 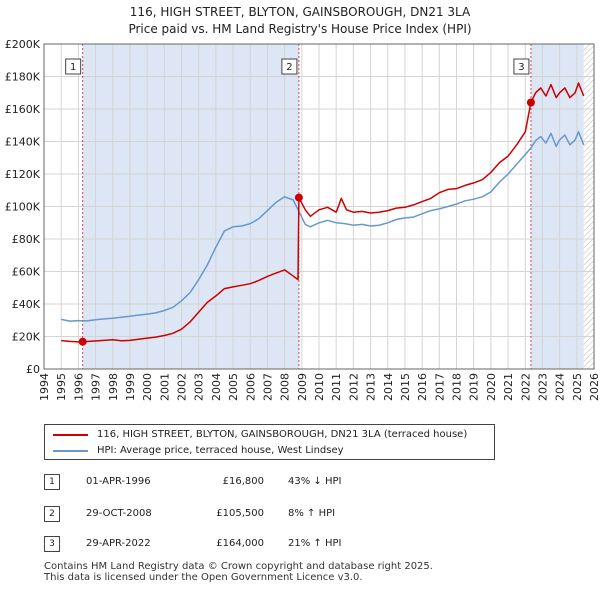 I want to click on x-tick-label: 1998, so click(x=113, y=387).